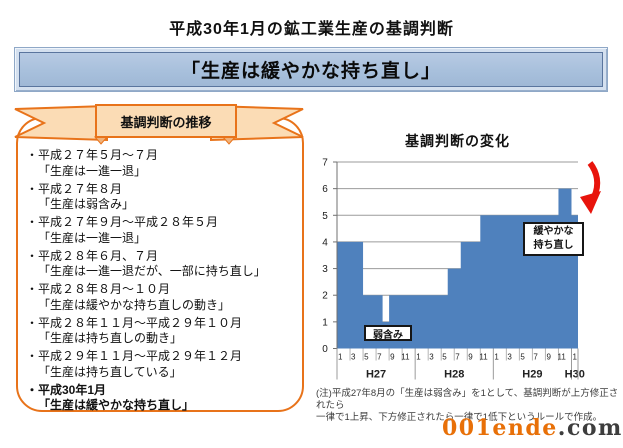 The width and height of the screenshot is (623, 448). I want to click on watermark: 001ende.com, so click(532, 428).